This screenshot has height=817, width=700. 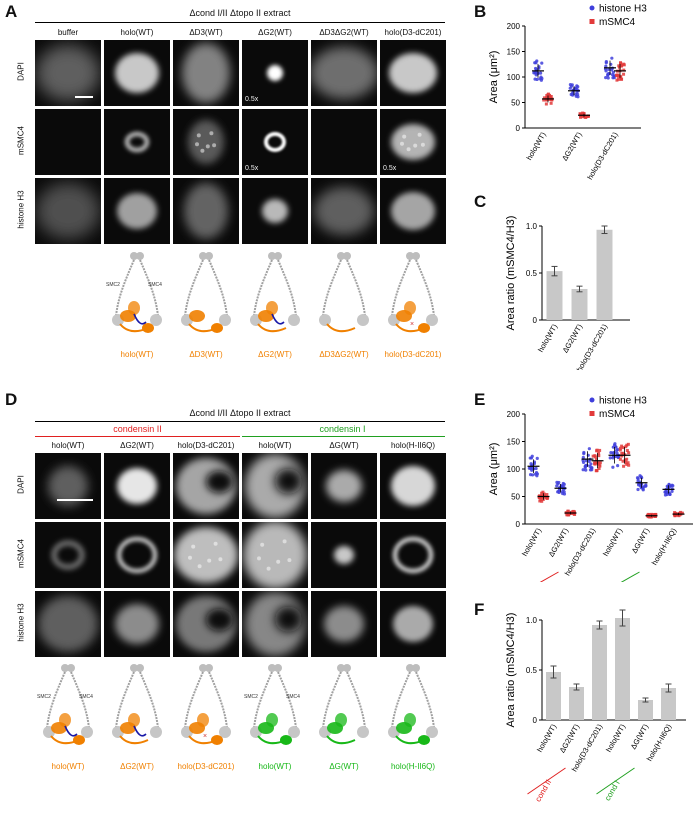 What do you see at coordinates (576, 703) in the screenshot?
I see `ratio-bar` at bounding box center [576, 703].